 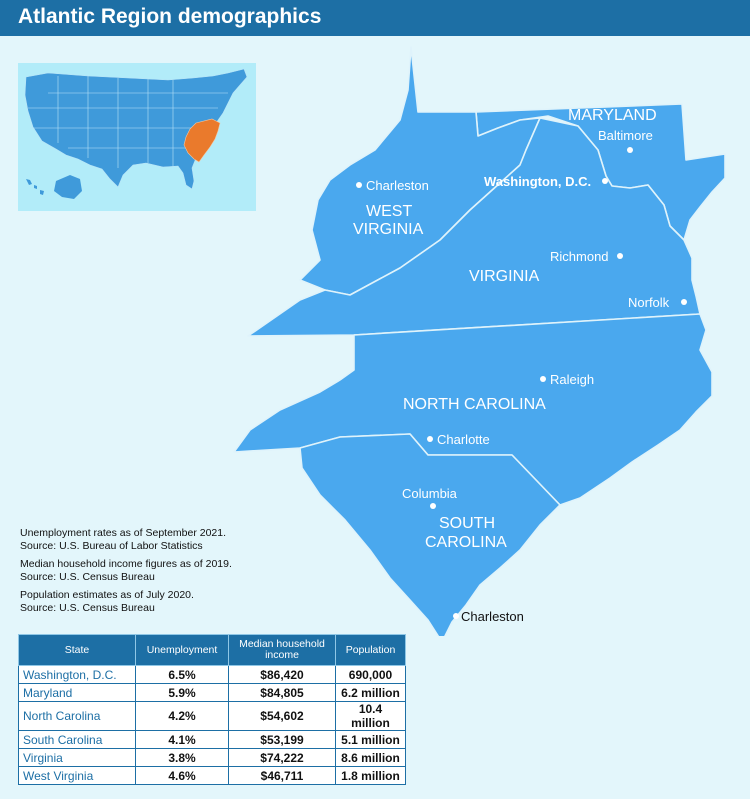 I want to click on city-label-columbia: Columbia, so click(x=430, y=493).